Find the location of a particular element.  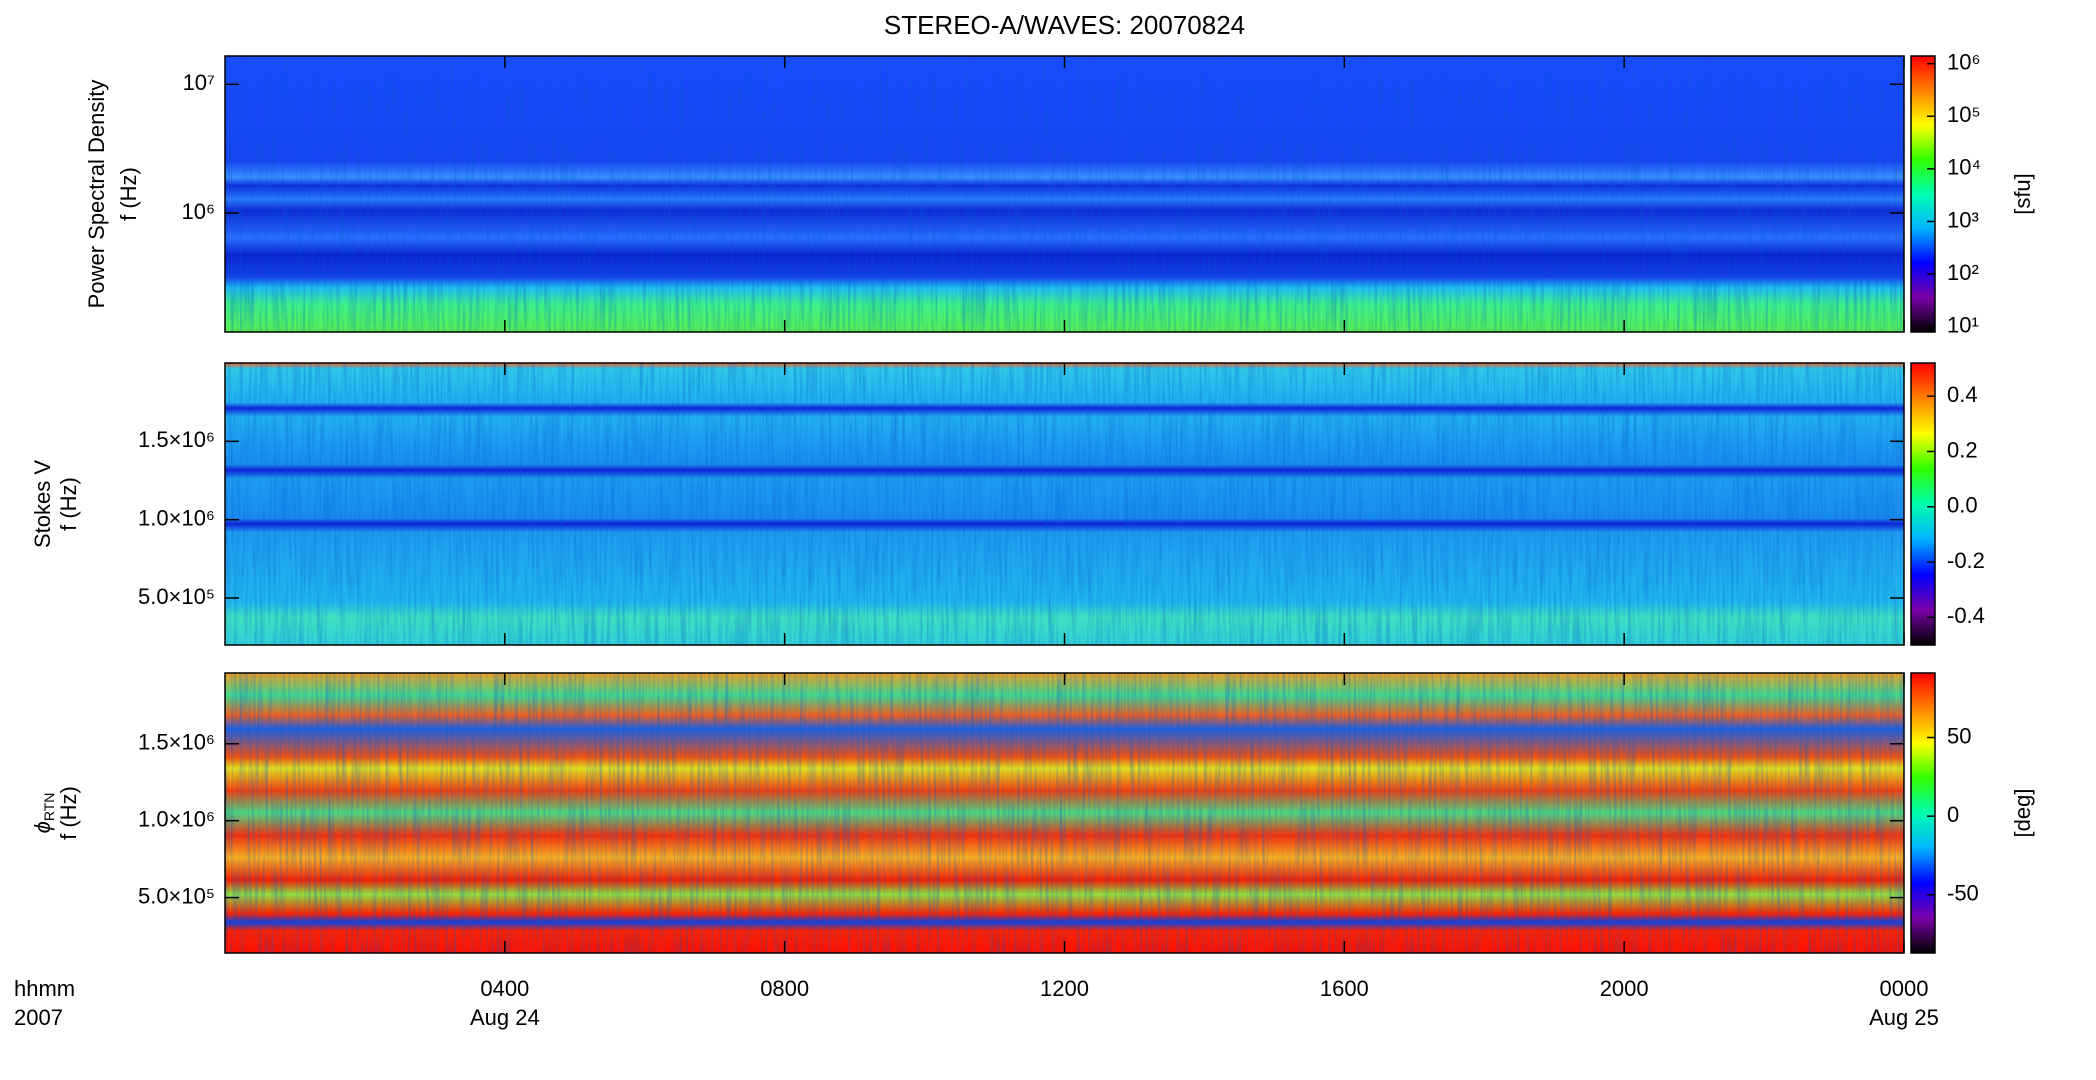

x-date-label: Aug 24 is located at coordinates (505, 1017).